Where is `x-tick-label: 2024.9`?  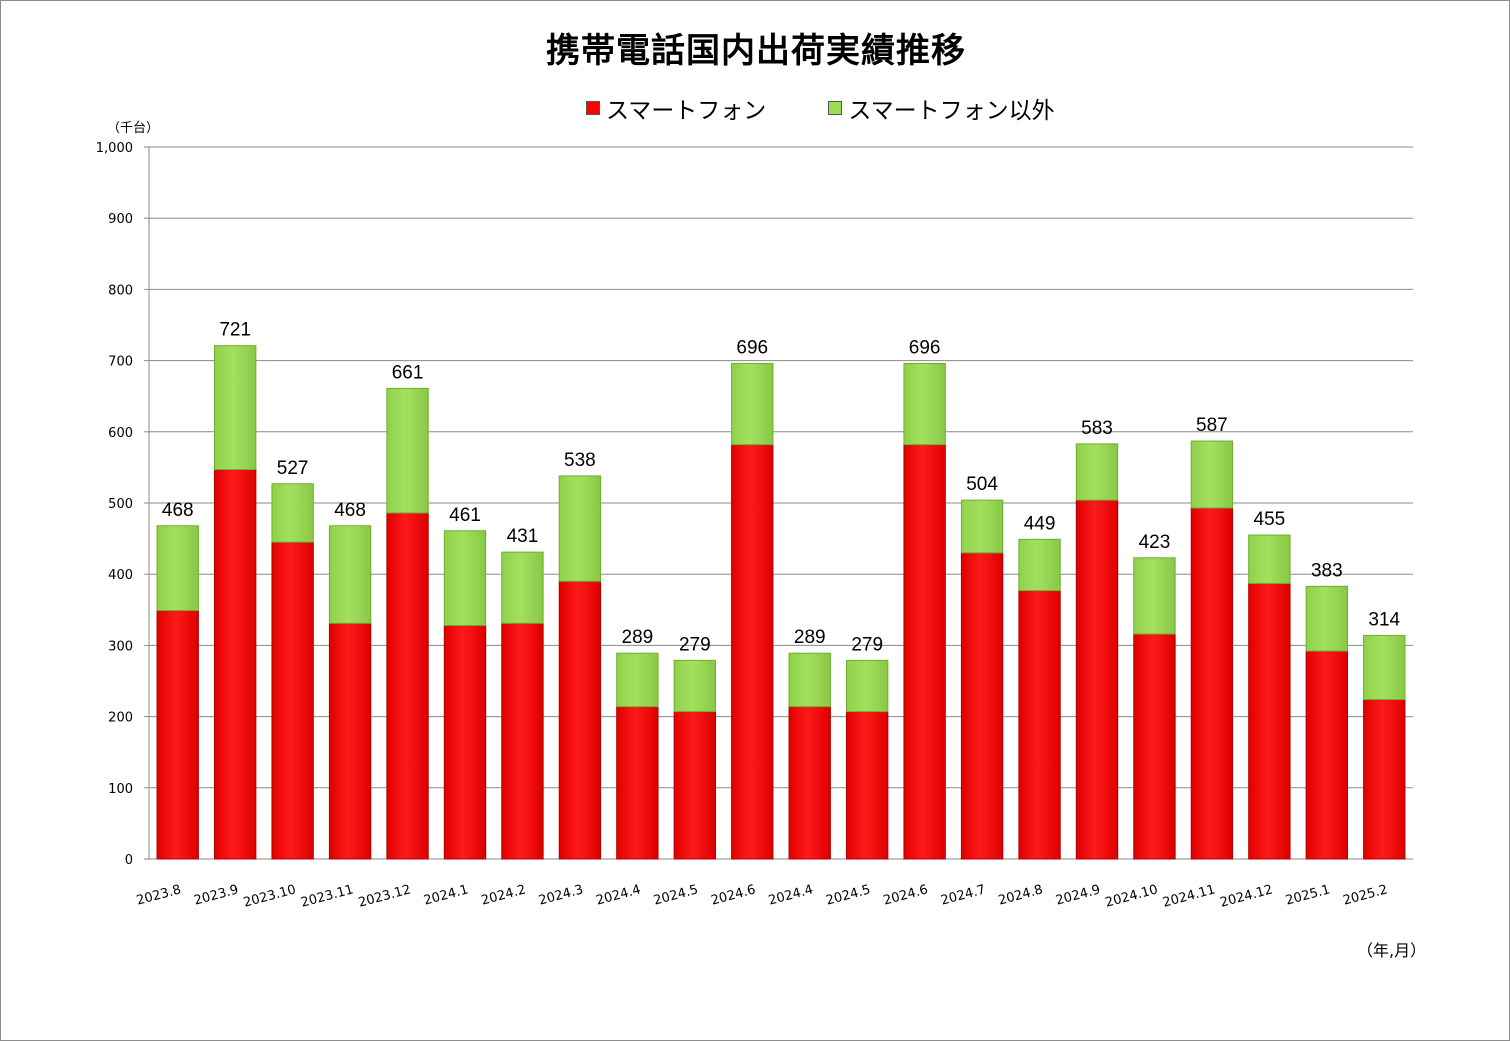
x-tick-label: 2024.9 is located at coordinates (1078, 895).